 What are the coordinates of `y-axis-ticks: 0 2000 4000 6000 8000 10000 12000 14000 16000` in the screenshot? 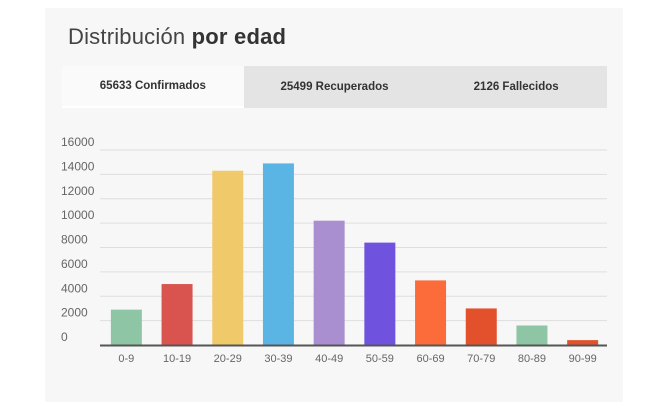 It's located at (78, 239).